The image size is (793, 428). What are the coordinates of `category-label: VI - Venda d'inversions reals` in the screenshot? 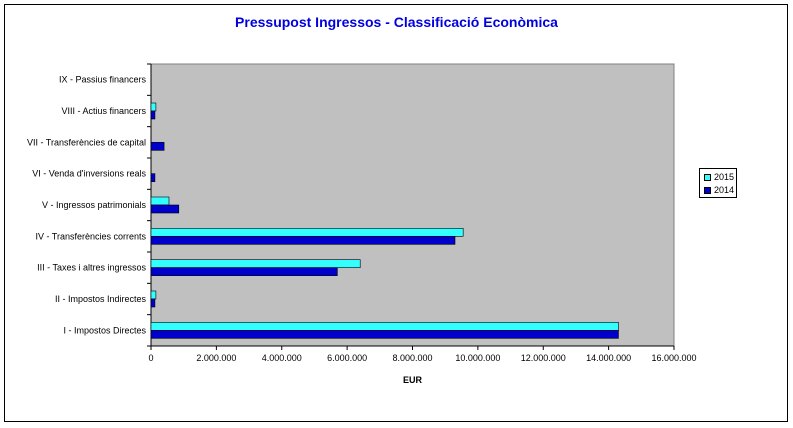 It's located at (89, 174).